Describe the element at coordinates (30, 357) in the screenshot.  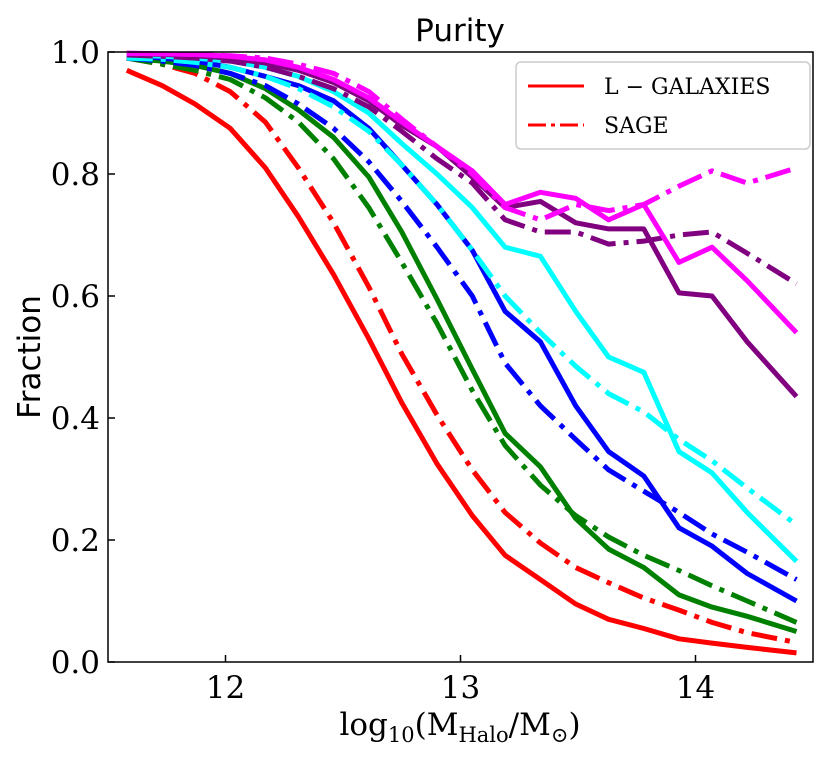
I see `y-axis-label: Fraction` at that location.